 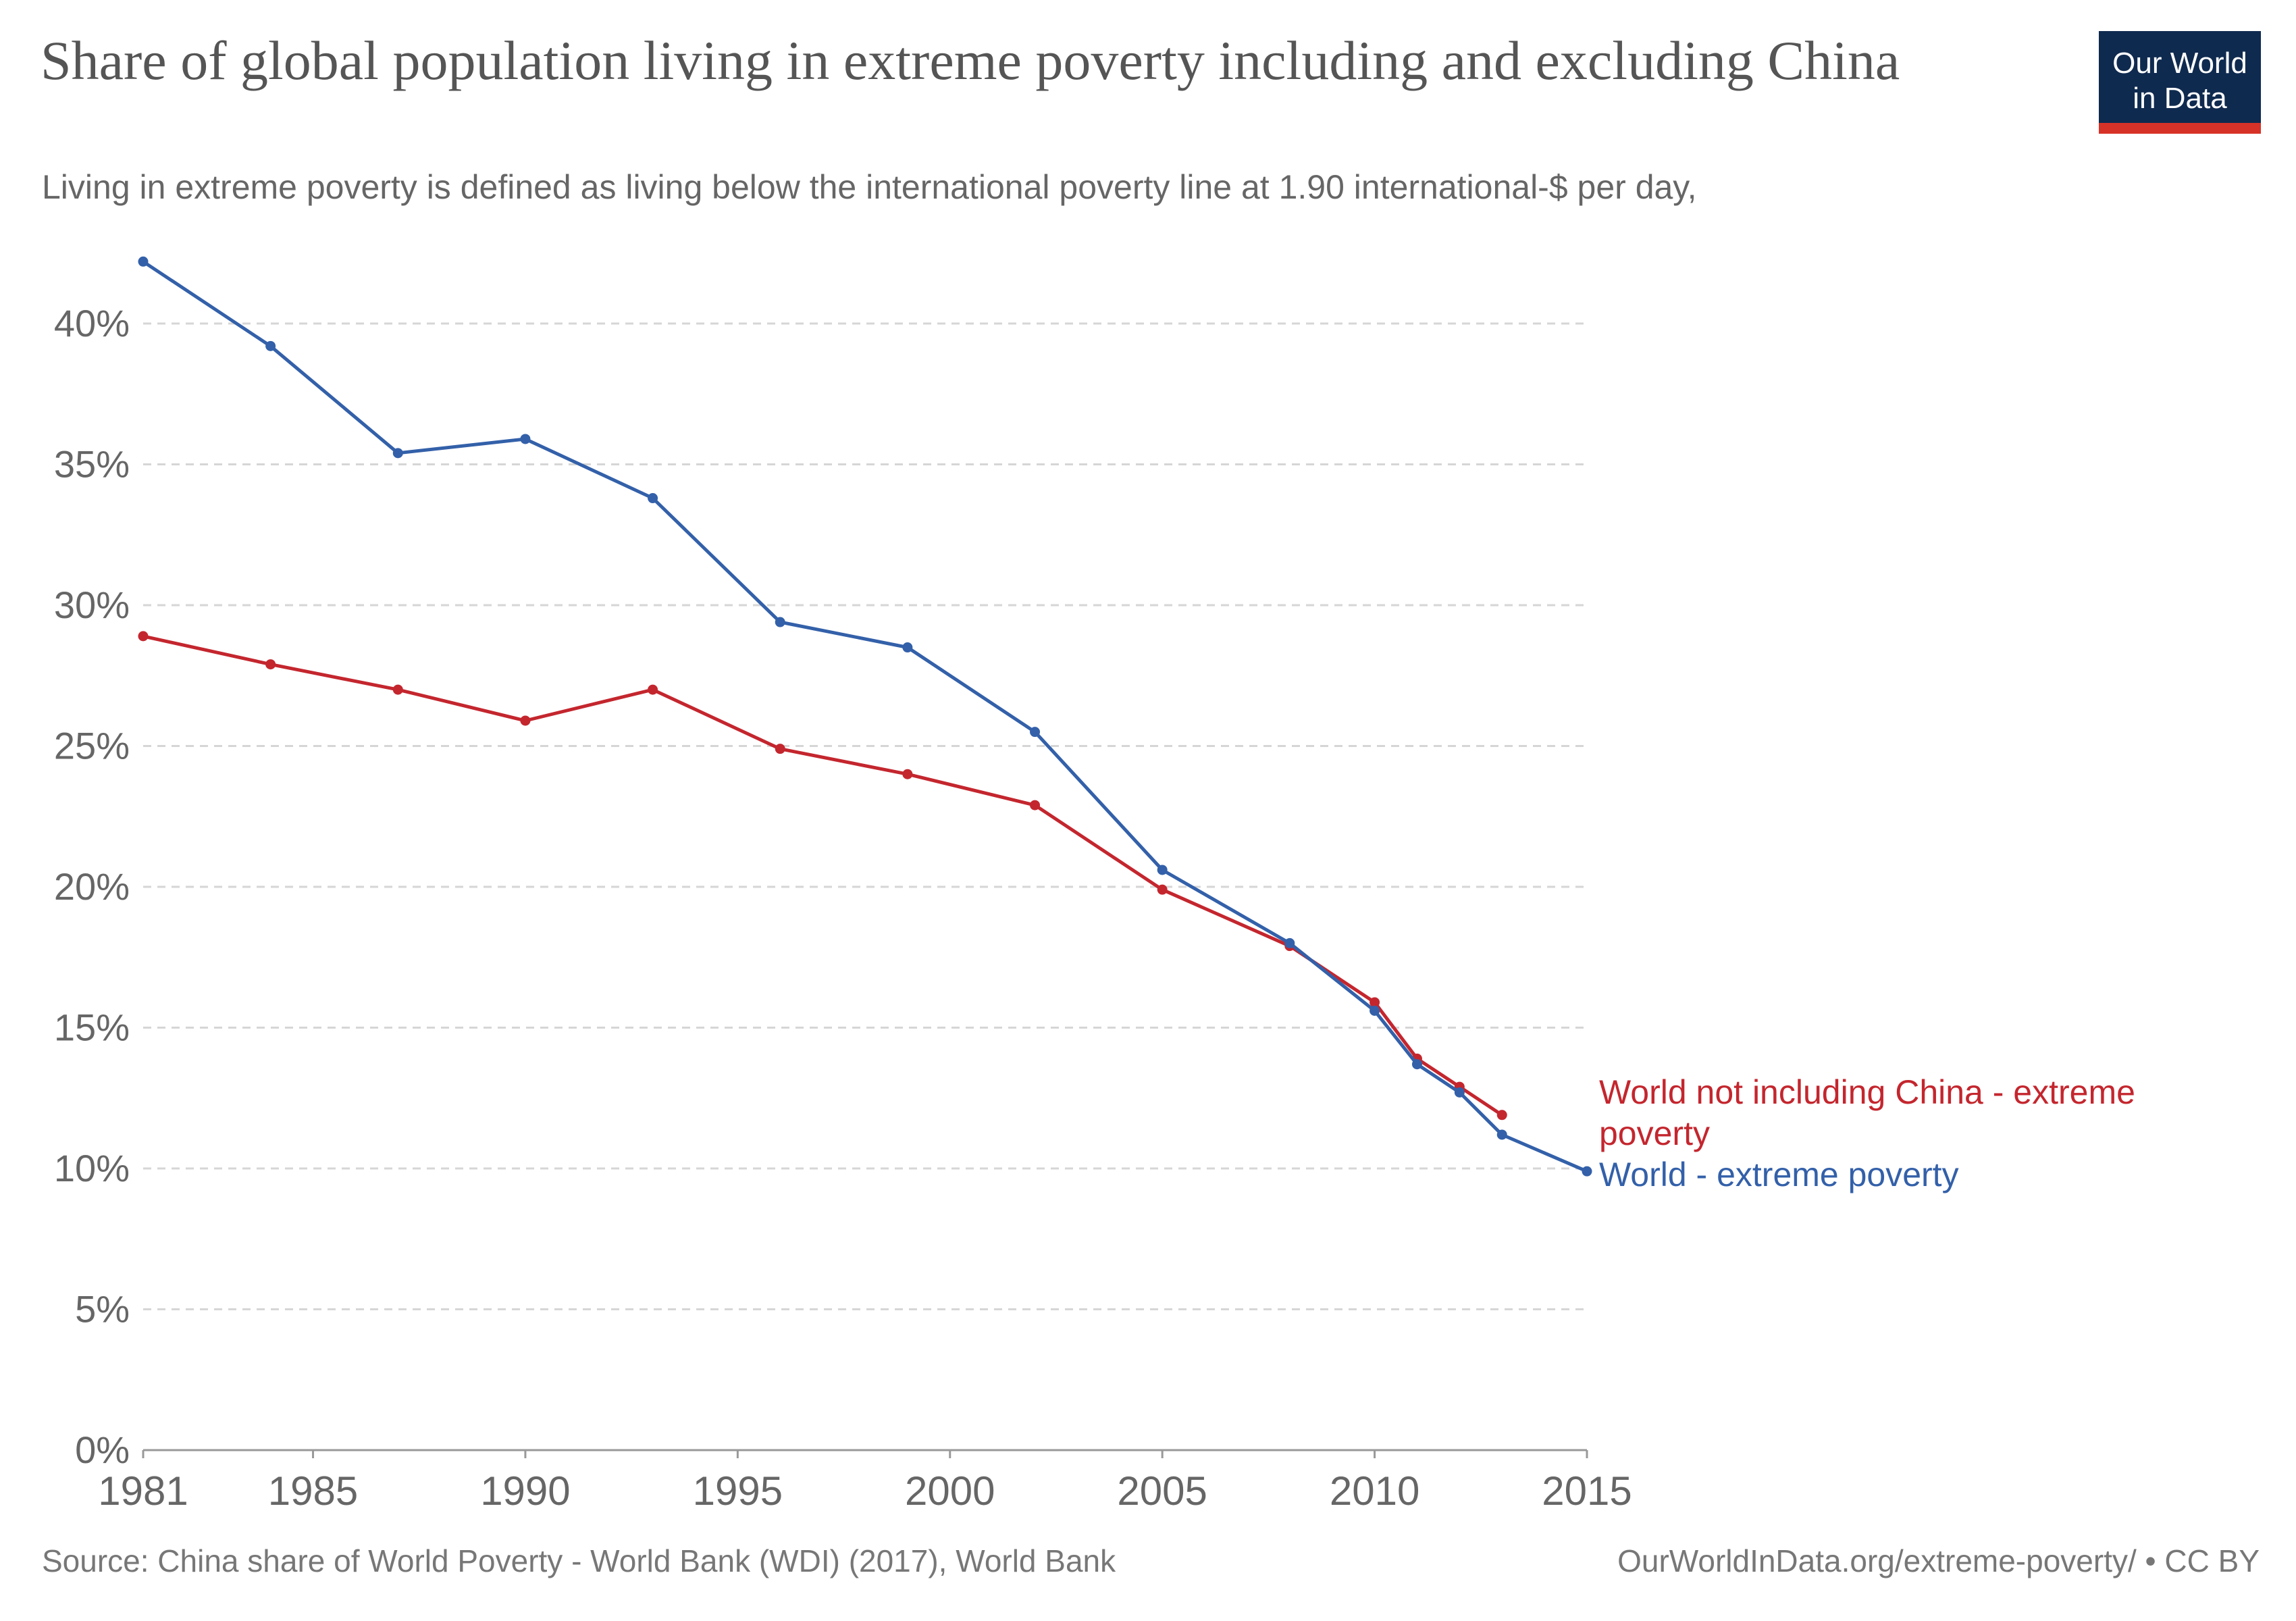 I want to click on series-label-world: World - extreme poverty, so click(x=1779, y=1174).